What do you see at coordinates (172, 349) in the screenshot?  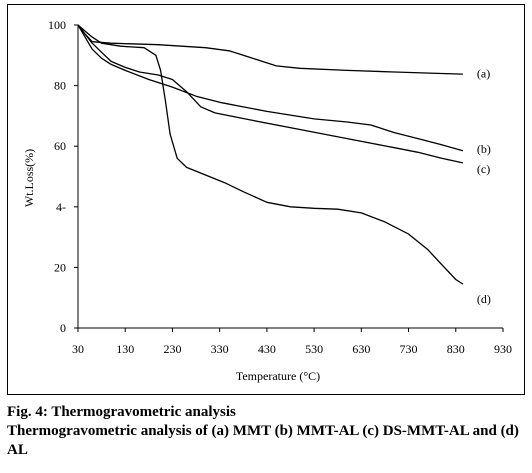 I see `x-tick-label: 230` at bounding box center [172, 349].